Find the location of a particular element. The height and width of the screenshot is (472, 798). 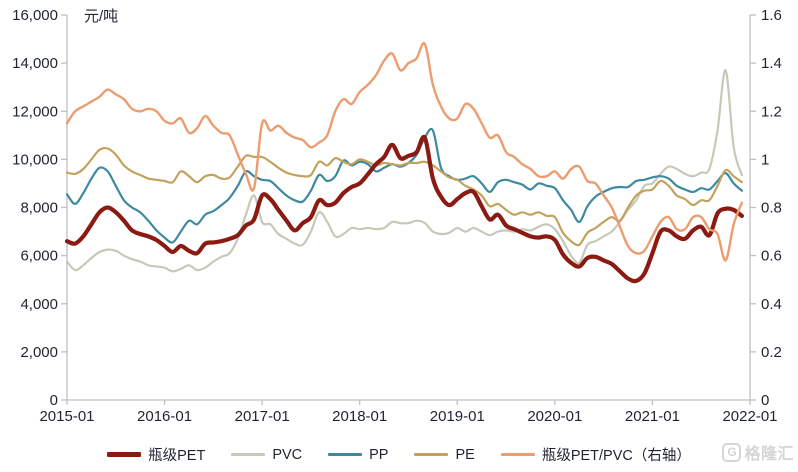

x-axis-tick-label: 2021-01 is located at coordinates (652, 416).